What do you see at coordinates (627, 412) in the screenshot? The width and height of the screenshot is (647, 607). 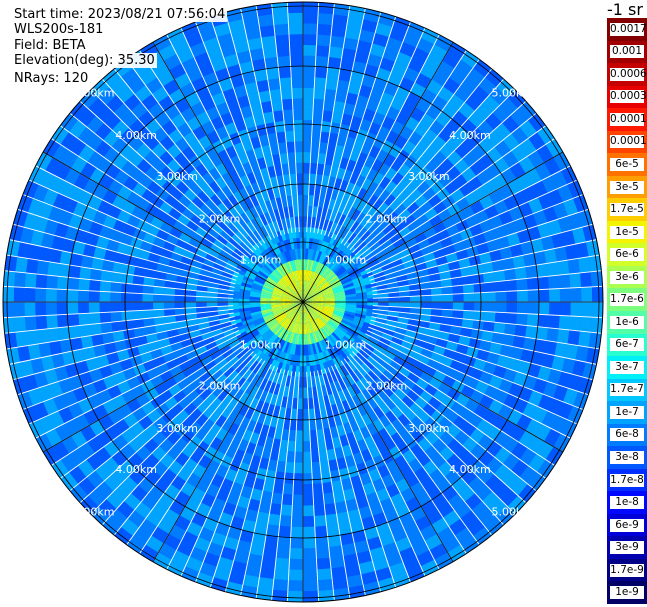 I see `colorbar-level-label: 1e-7` at bounding box center [627, 412].